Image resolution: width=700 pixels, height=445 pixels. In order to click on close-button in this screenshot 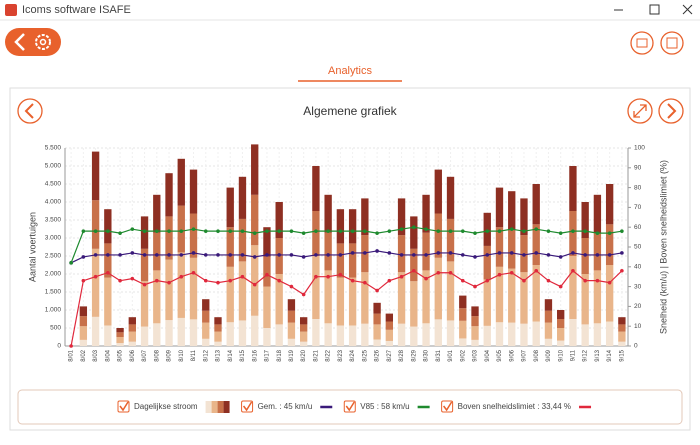, I will do `click(687, 9)`.